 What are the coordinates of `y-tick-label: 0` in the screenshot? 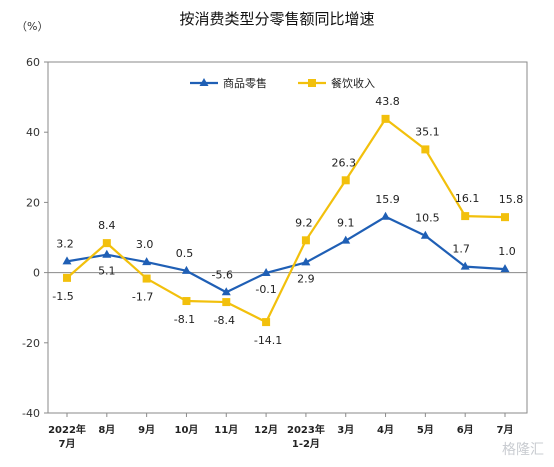 It's located at (36, 273).